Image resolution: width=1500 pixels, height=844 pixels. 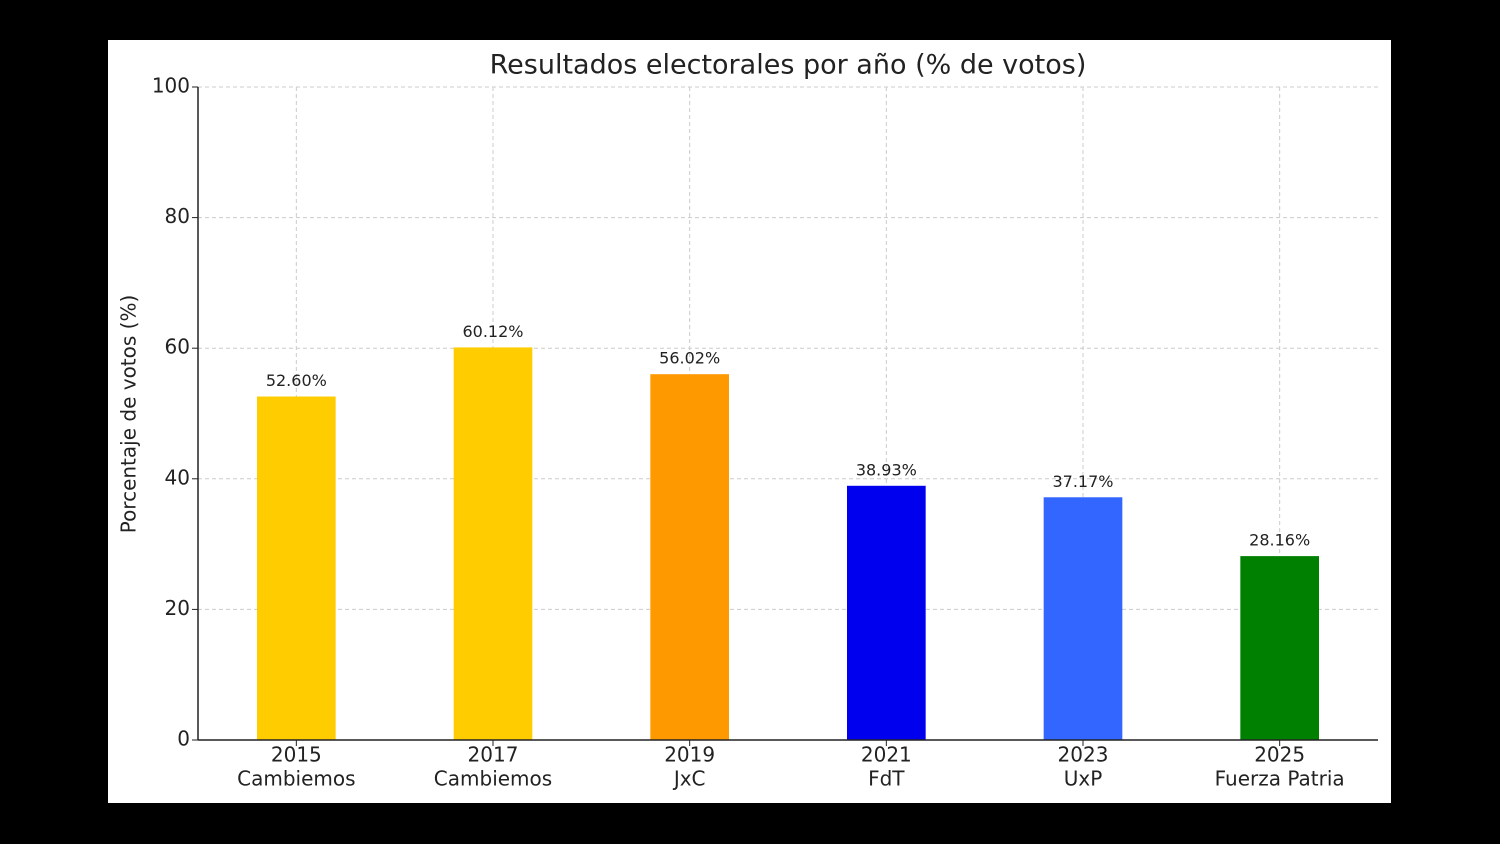 I want to click on x-tick-label: 2021, so click(x=886, y=755).